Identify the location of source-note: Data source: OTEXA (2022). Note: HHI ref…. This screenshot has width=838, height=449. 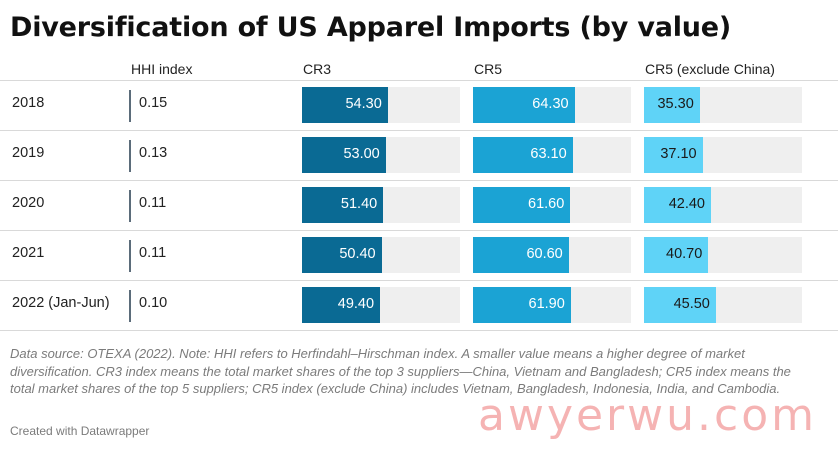
(400, 371).